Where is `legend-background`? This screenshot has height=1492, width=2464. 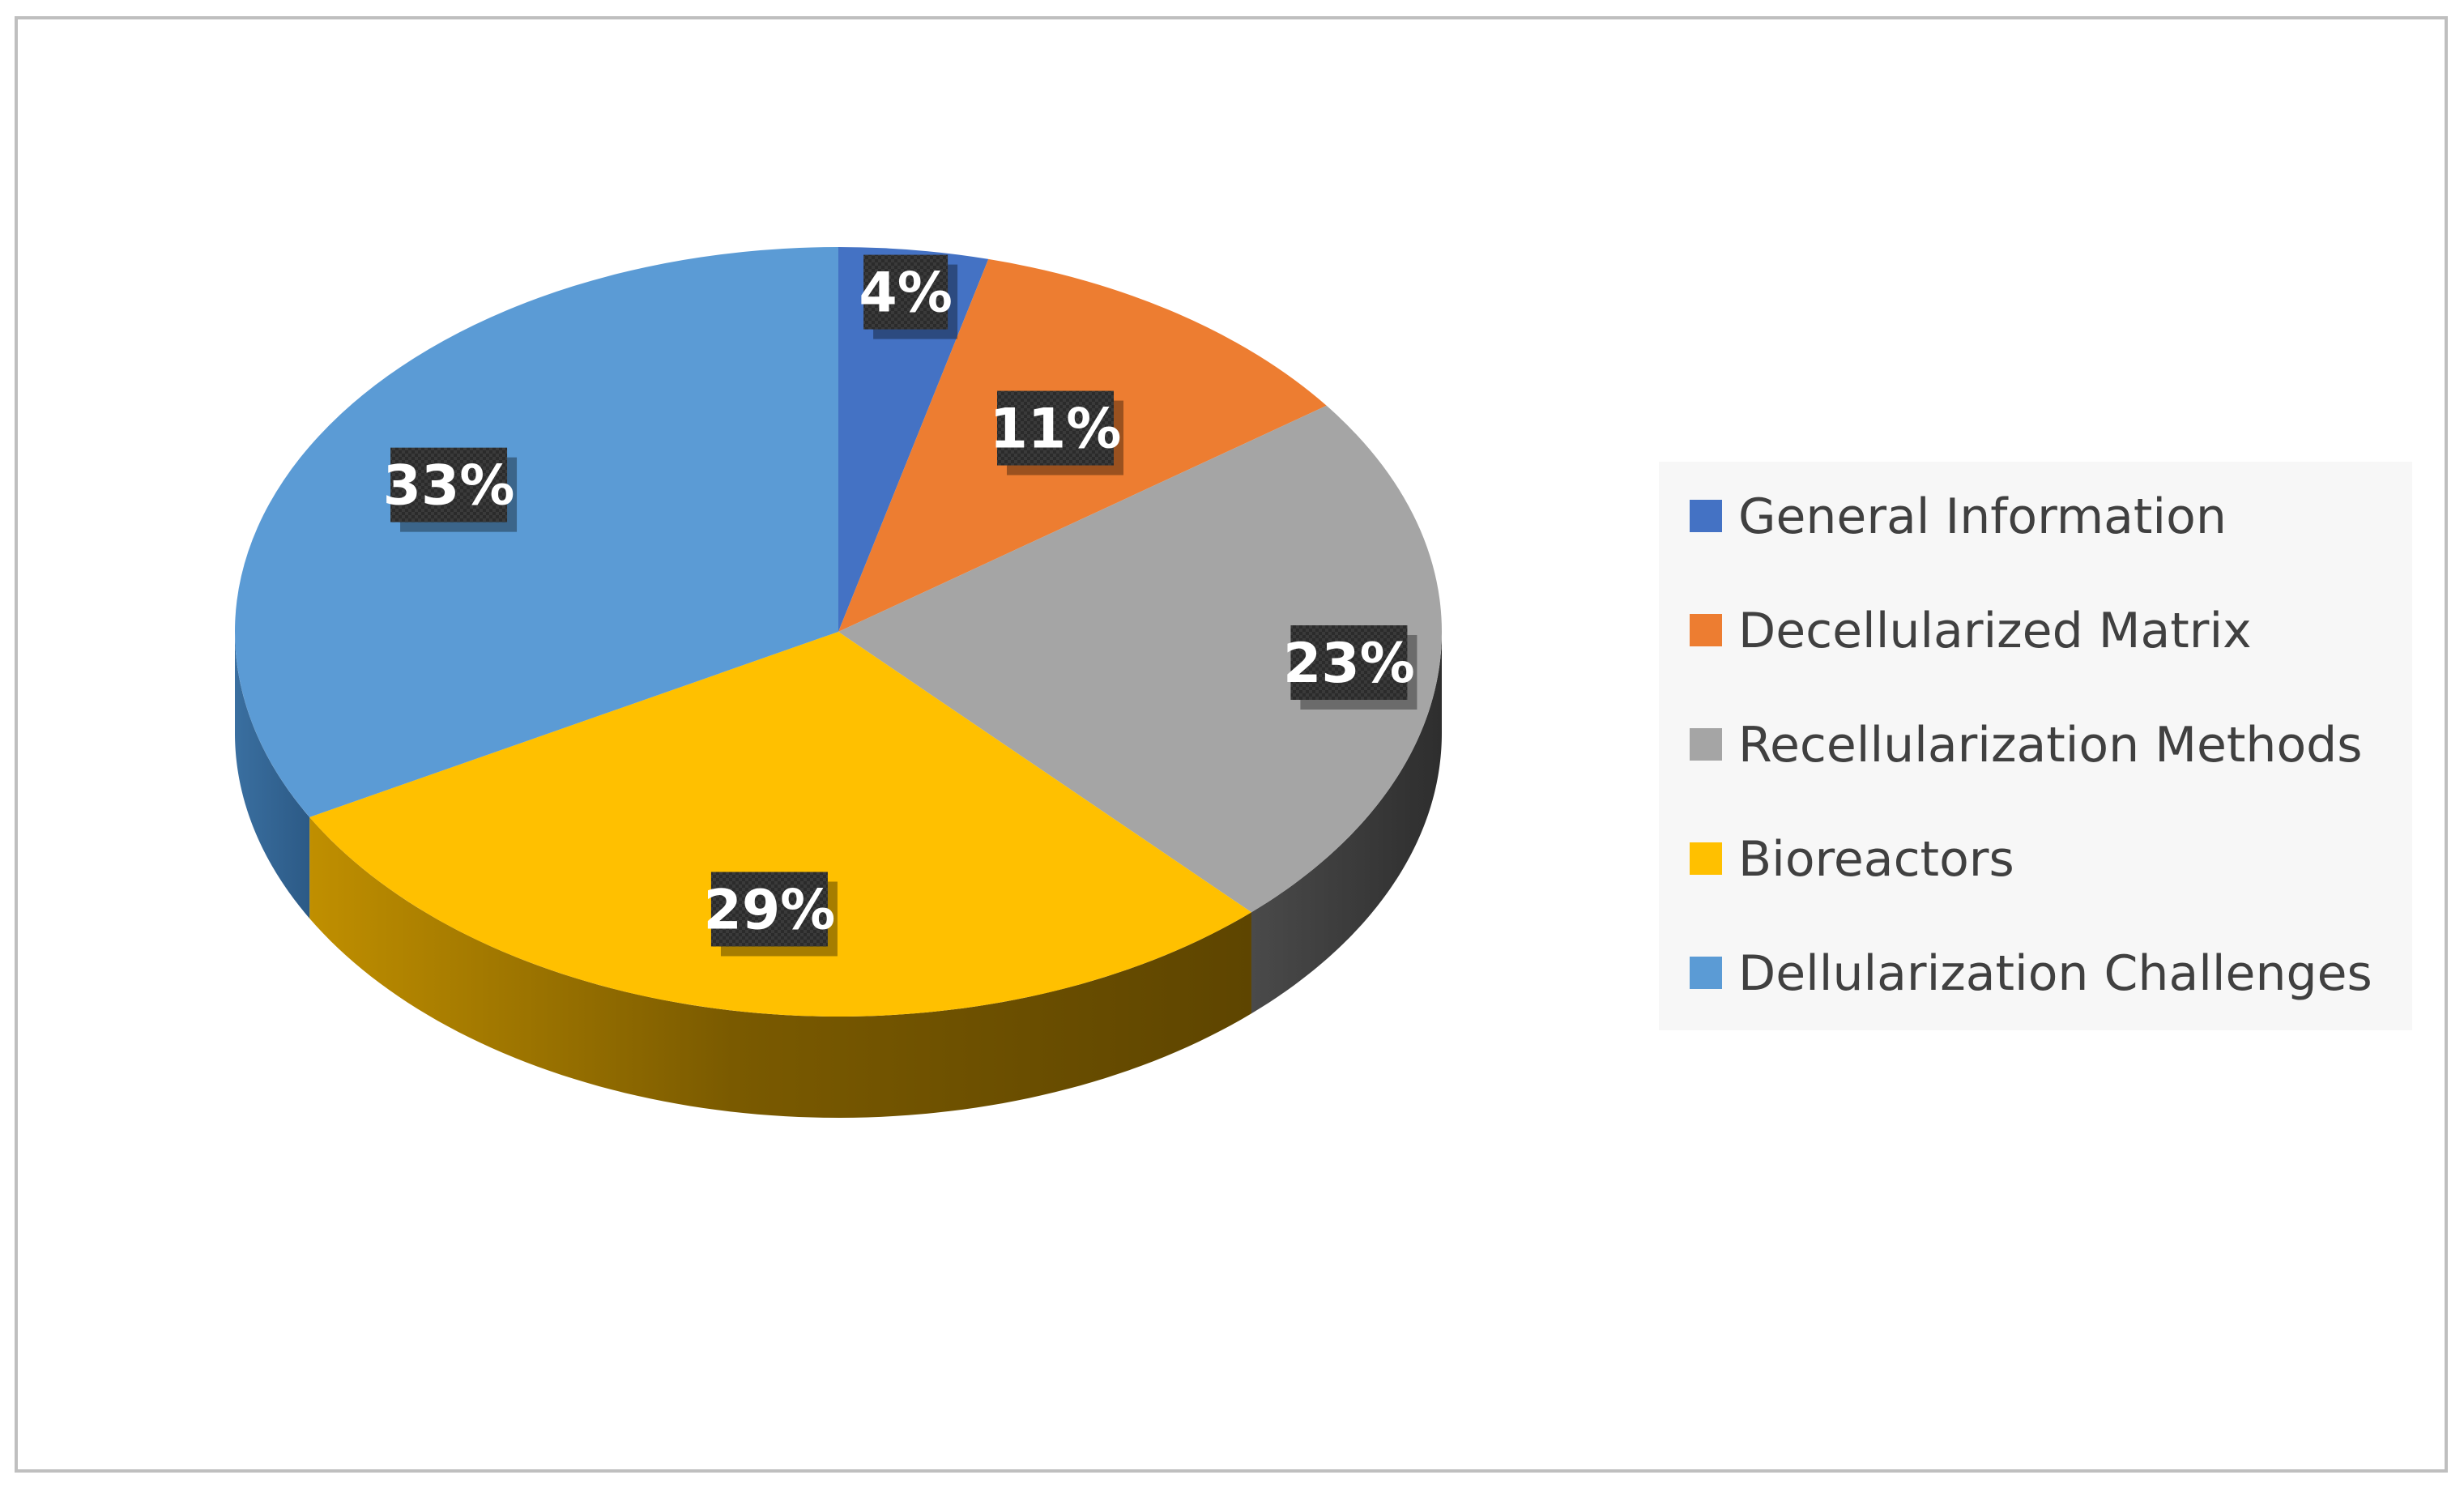
legend-background is located at coordinates (2035, 746).